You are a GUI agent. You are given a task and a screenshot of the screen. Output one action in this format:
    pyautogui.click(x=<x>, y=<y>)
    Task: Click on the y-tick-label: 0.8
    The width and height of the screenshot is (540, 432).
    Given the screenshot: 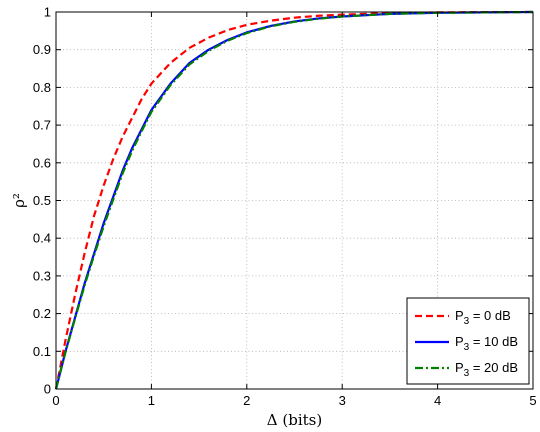 What is the action you would take?
    pyautogui.click(x=42, y=87)
    